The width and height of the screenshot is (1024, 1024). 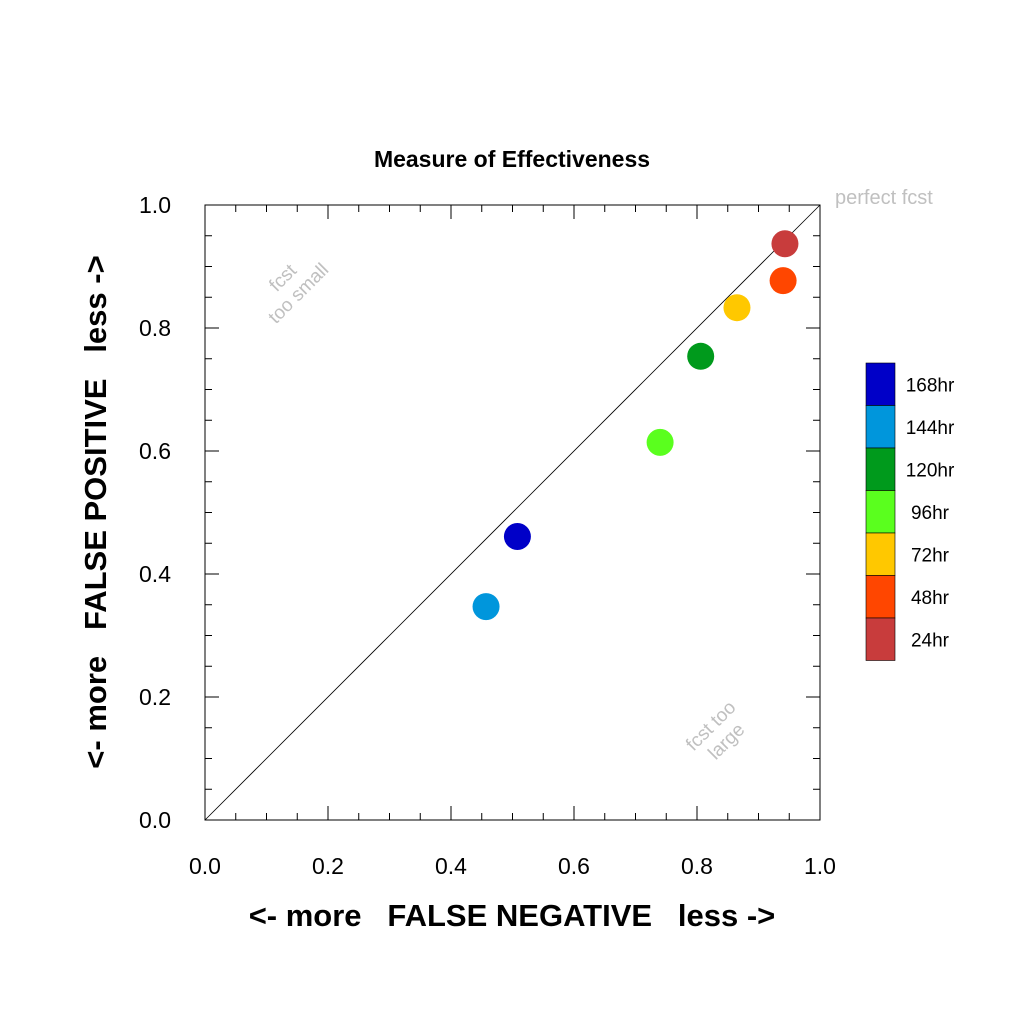 I want to click on data-point-96hr, so click(x=660, y=442).